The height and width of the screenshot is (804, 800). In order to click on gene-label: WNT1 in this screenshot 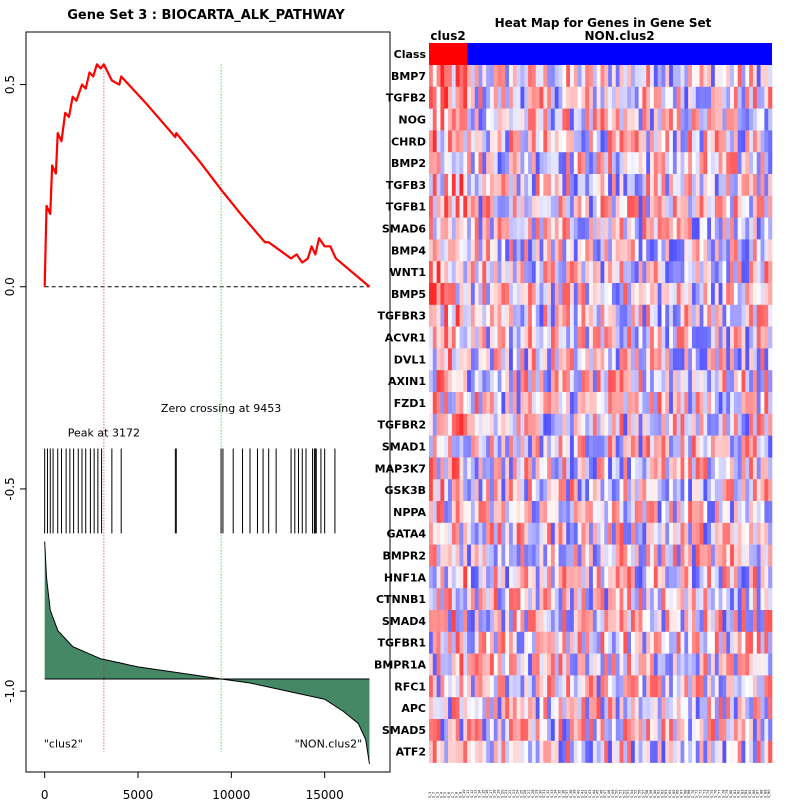, I will do `click(408, 272)`.